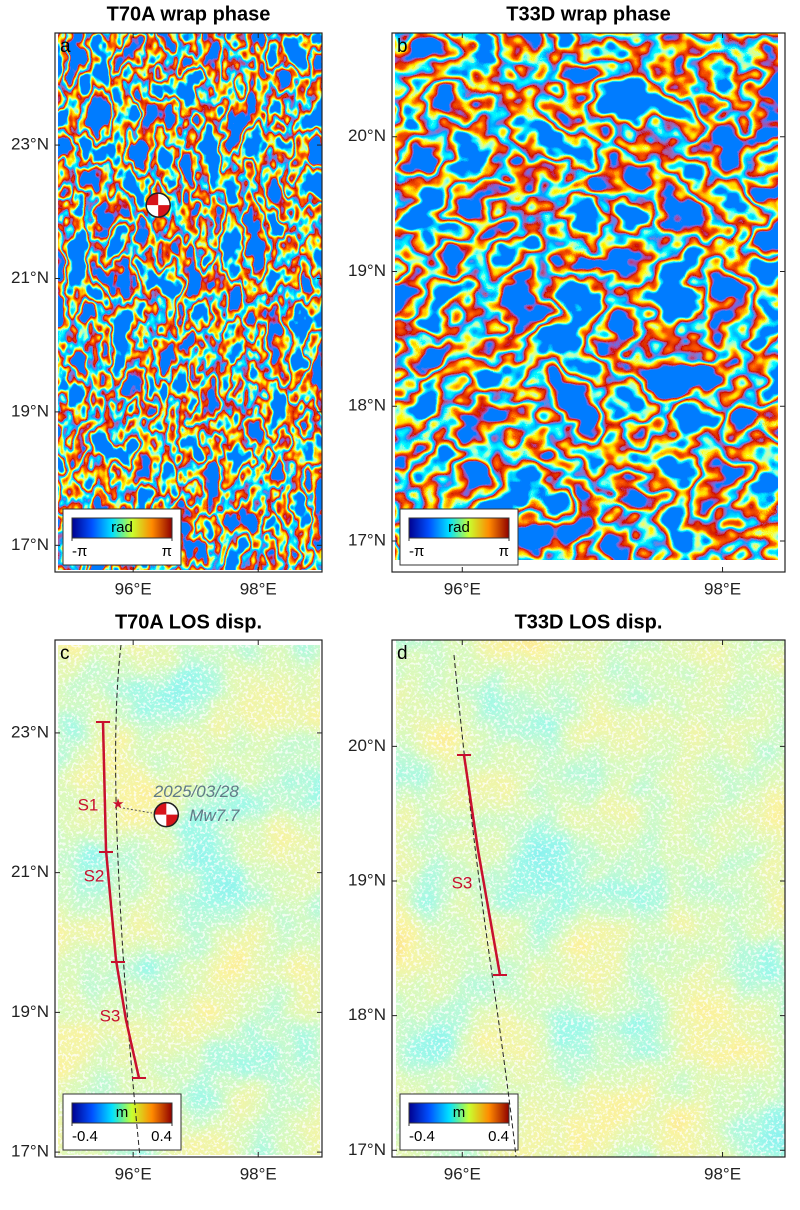 This screenshot has height=1210, width=800. I want to click on event-date: 2025/03/28, so click(196, 791).